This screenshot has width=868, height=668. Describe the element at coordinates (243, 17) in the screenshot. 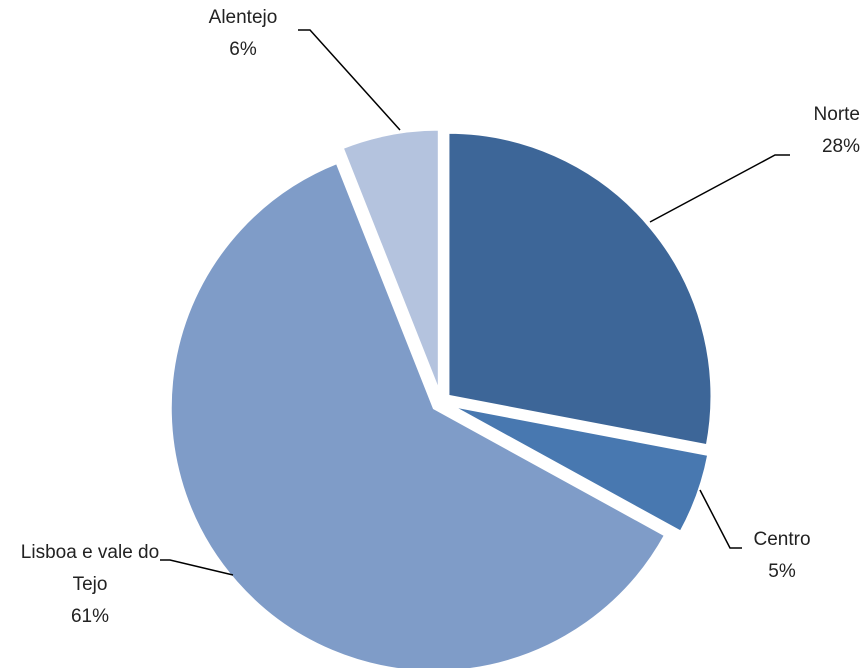

I see `category-label: Alentejo` at that location.